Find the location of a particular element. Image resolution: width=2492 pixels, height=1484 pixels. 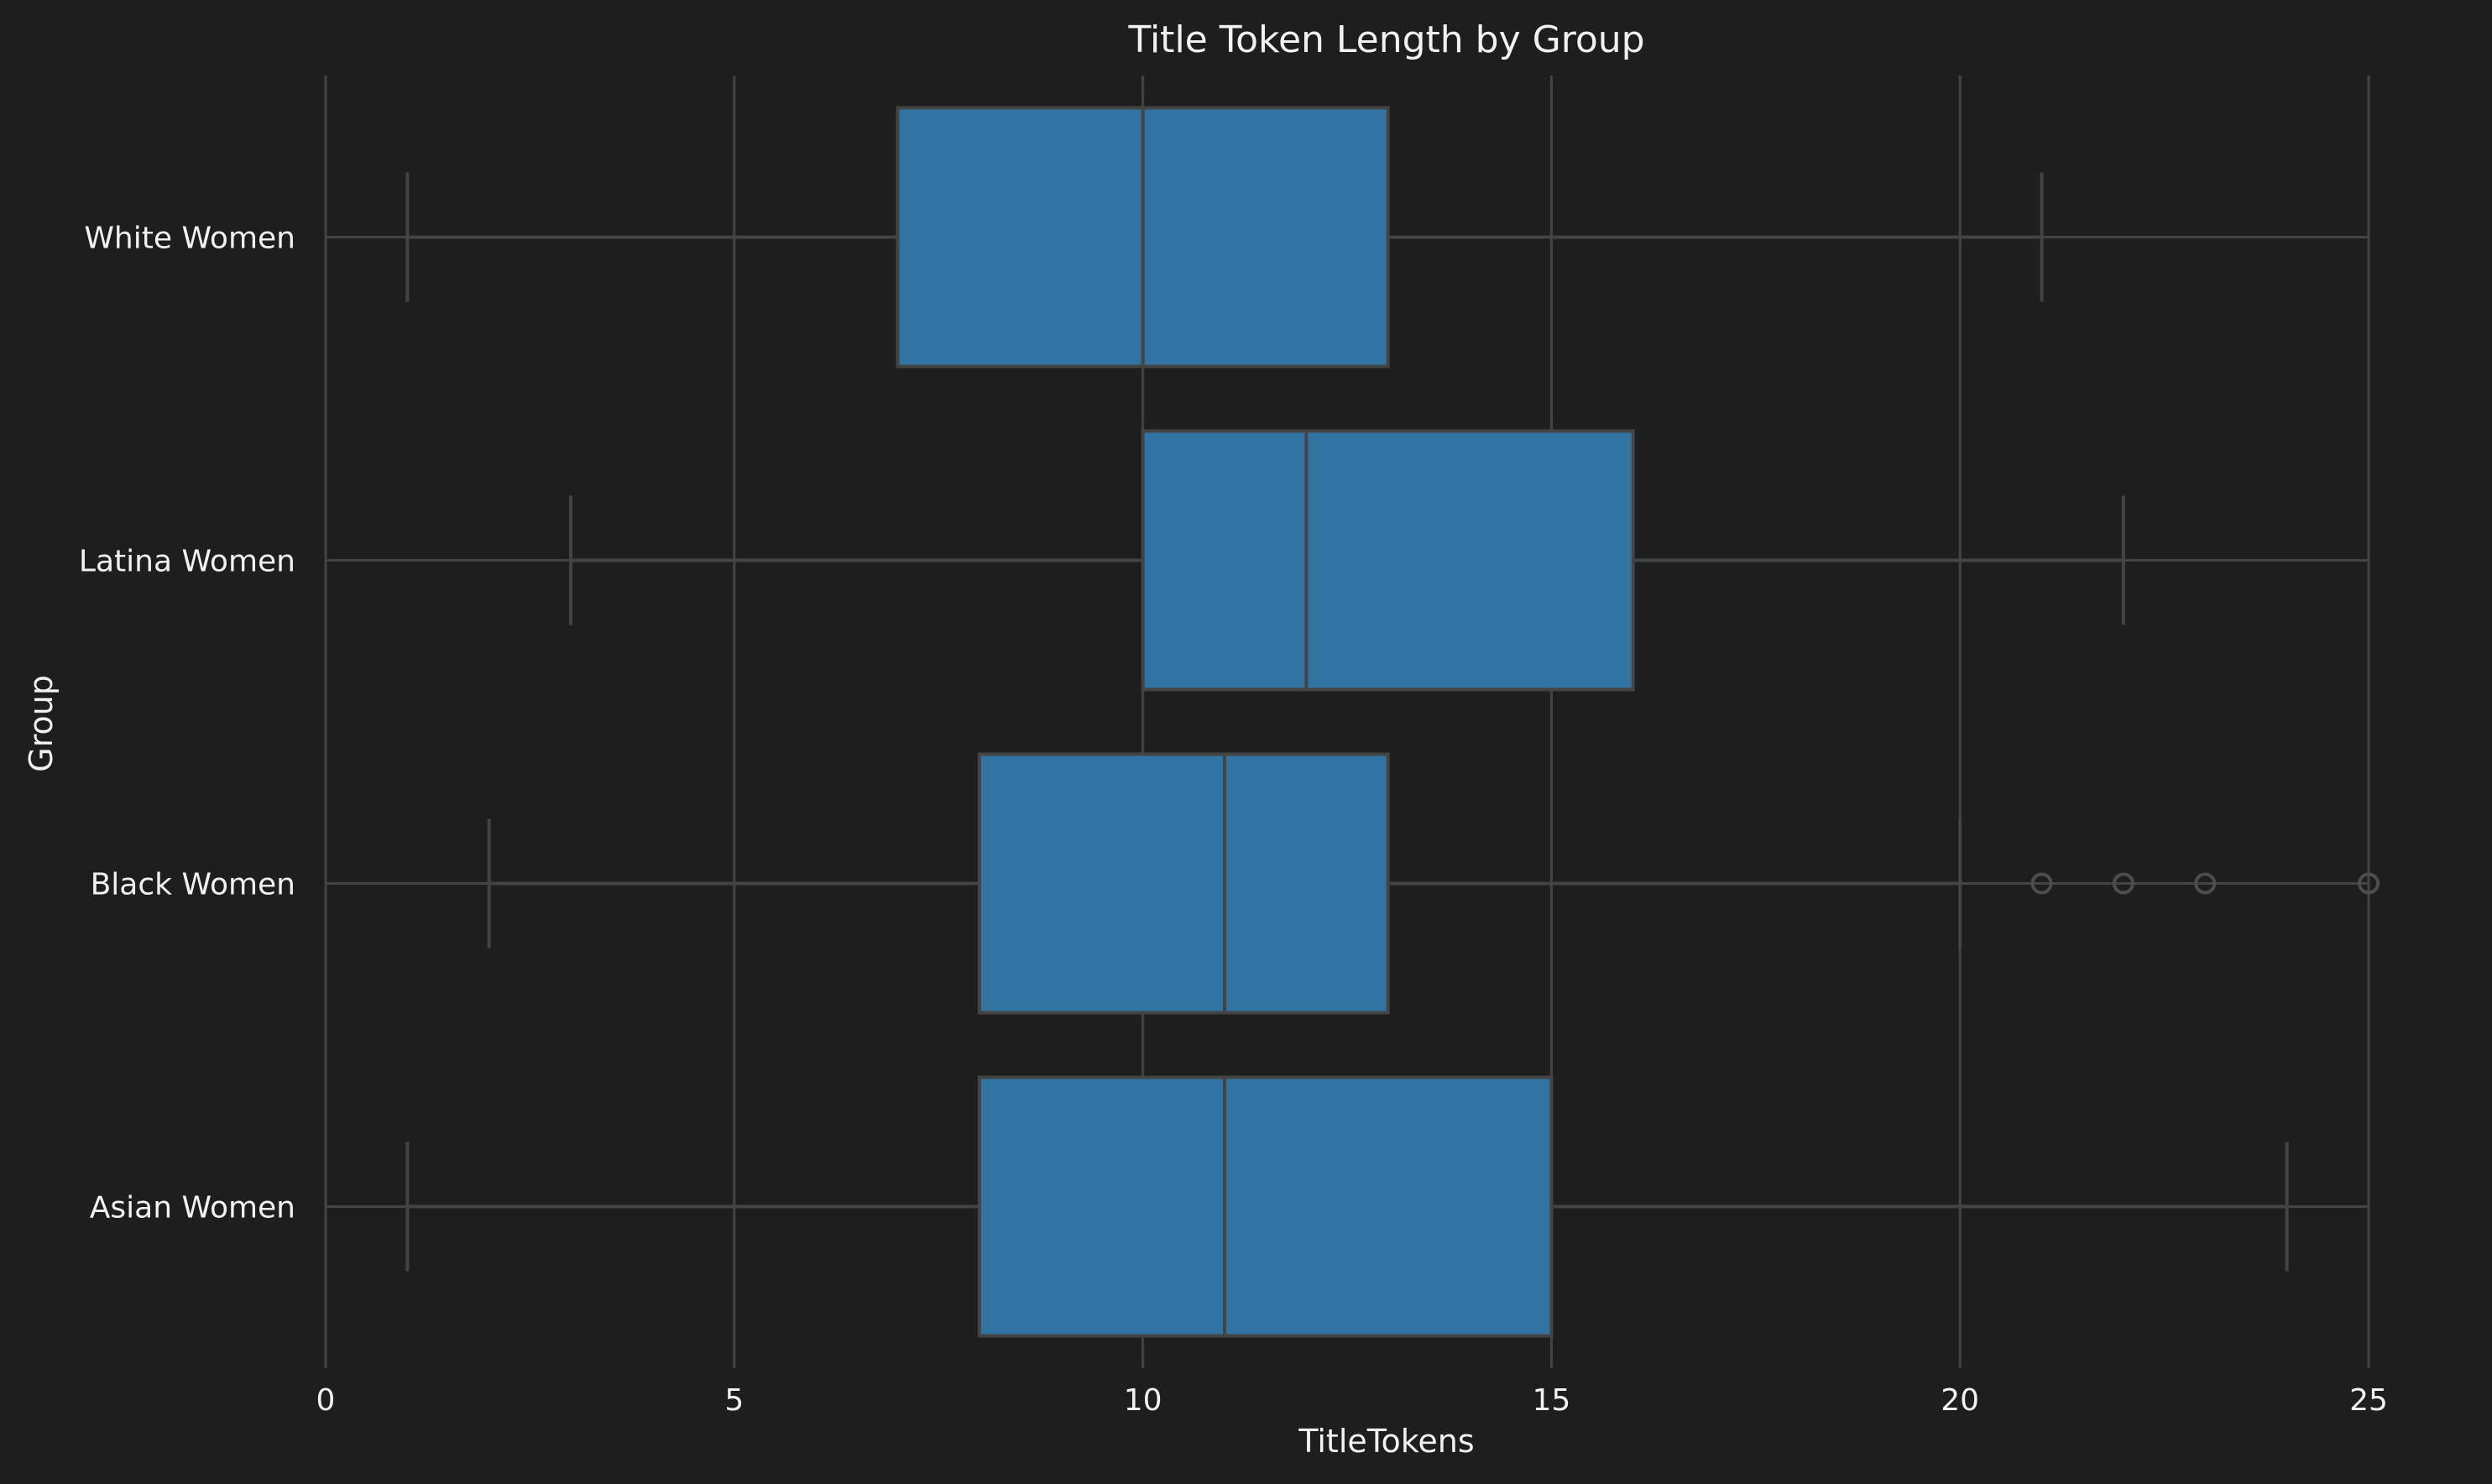

x-tick-label-10: 10 is located at coordinates (1143, 1400).